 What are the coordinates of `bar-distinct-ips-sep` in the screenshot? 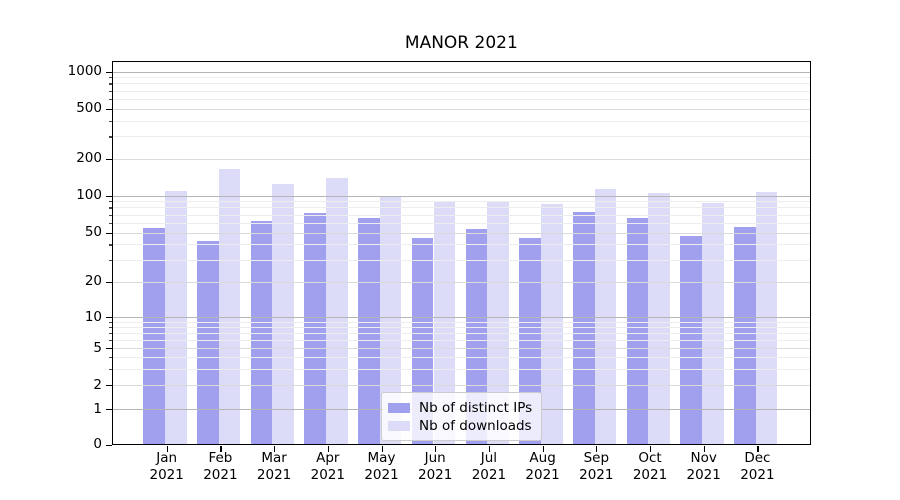 It's located at (583, 328).